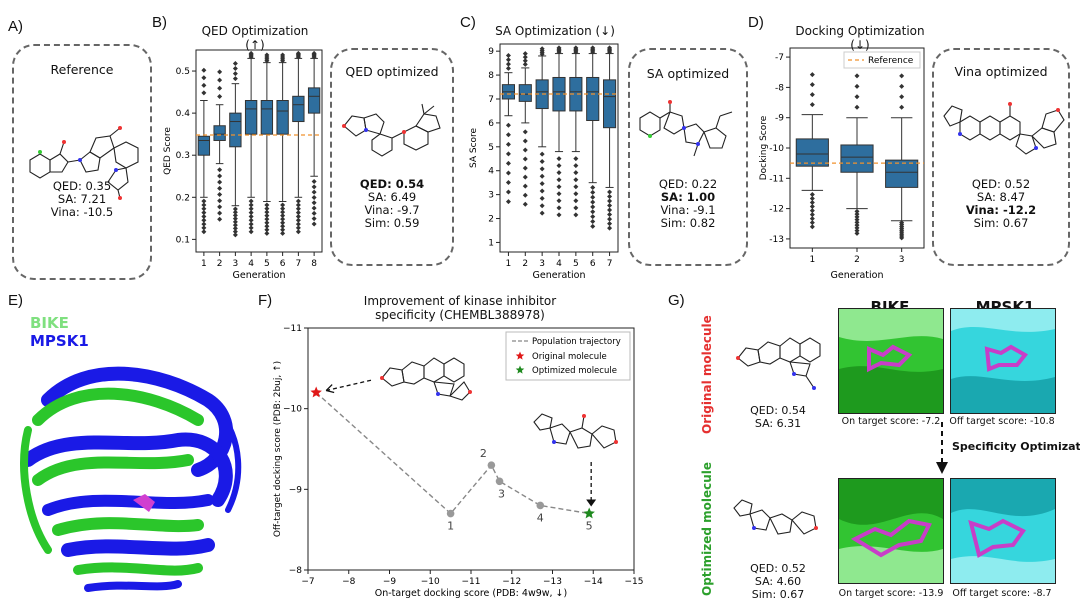 This screenshot has height=610, width=1080. What do you see at coordinates (593, 264) in the screenshot?
I see `x-tick-label: 6` at bounding box center [593, 264].